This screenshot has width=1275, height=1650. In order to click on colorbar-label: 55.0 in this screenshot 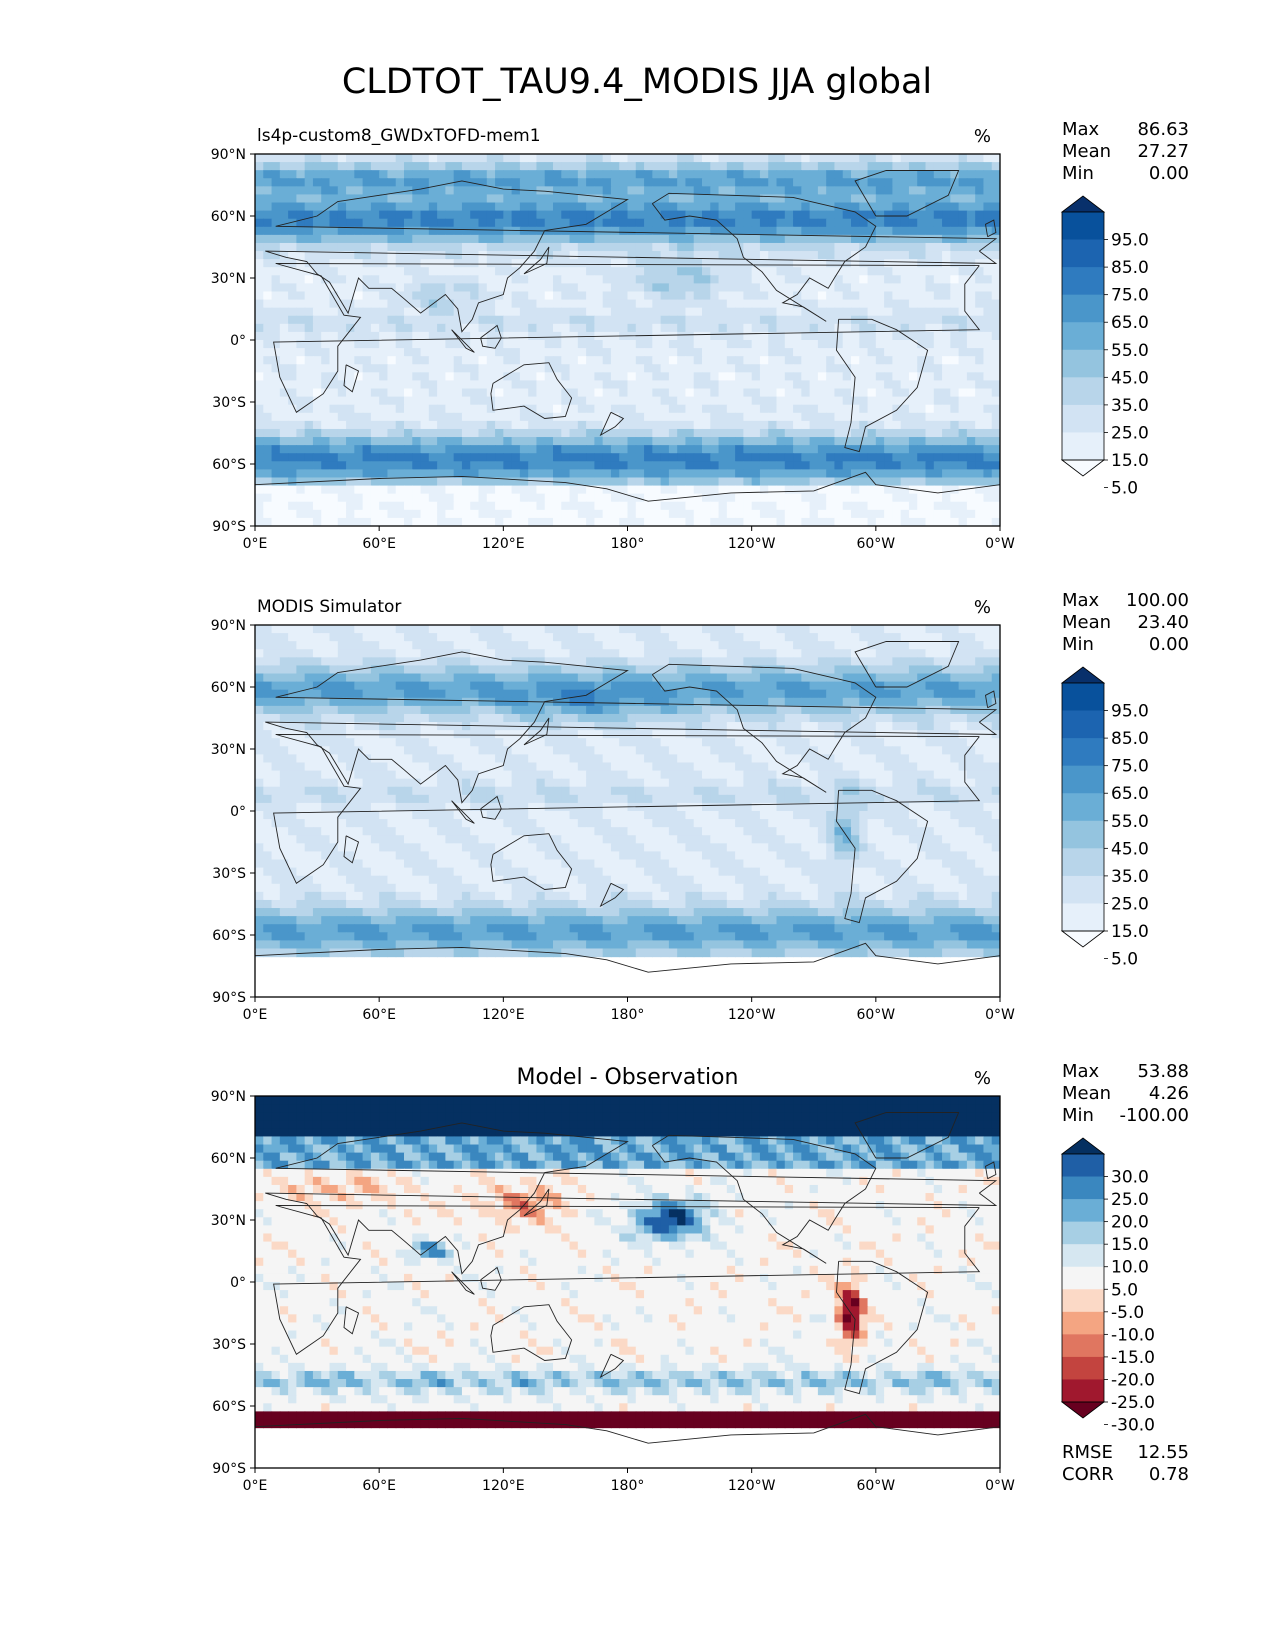, I will do `click(1130, 351)`.